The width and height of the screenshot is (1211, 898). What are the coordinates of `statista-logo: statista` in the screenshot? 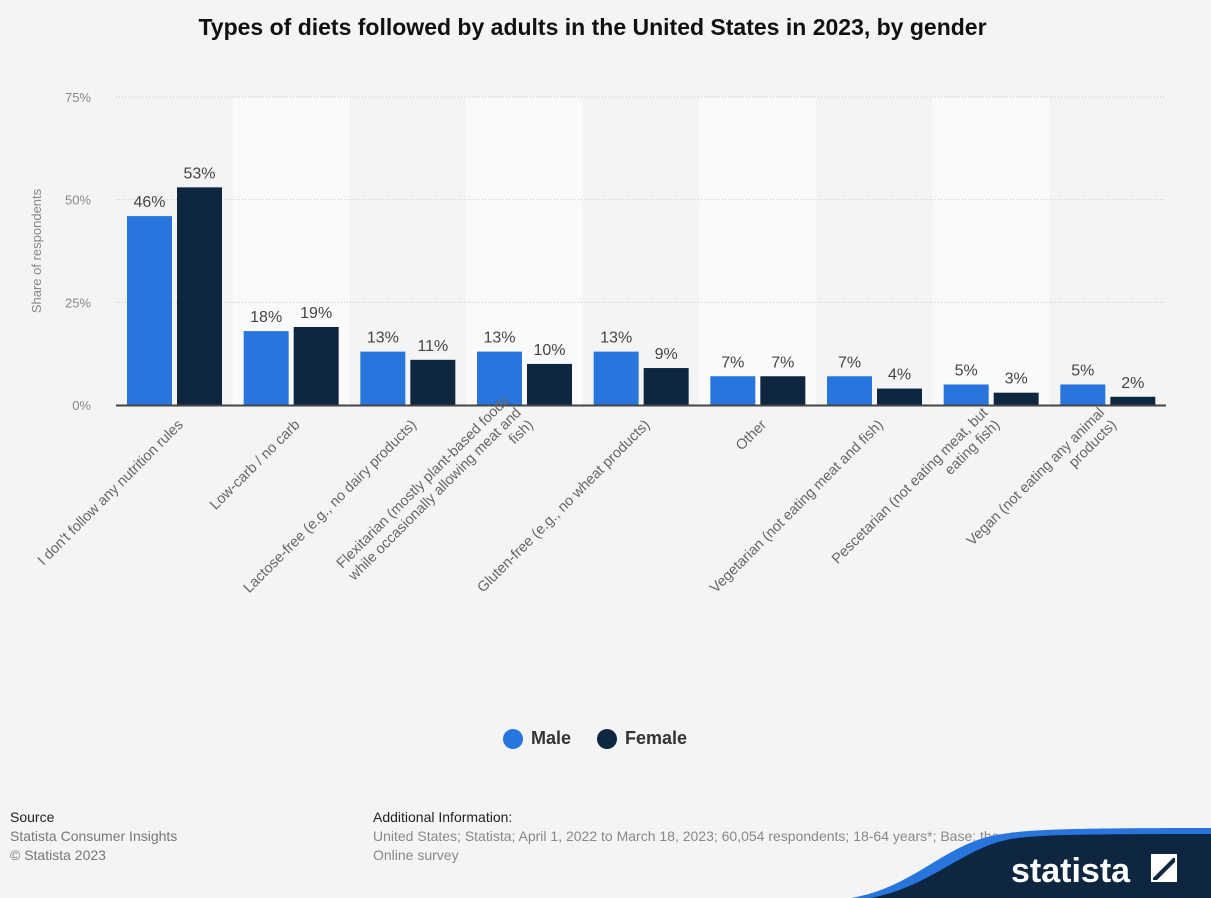 It's located at (1031, 863).